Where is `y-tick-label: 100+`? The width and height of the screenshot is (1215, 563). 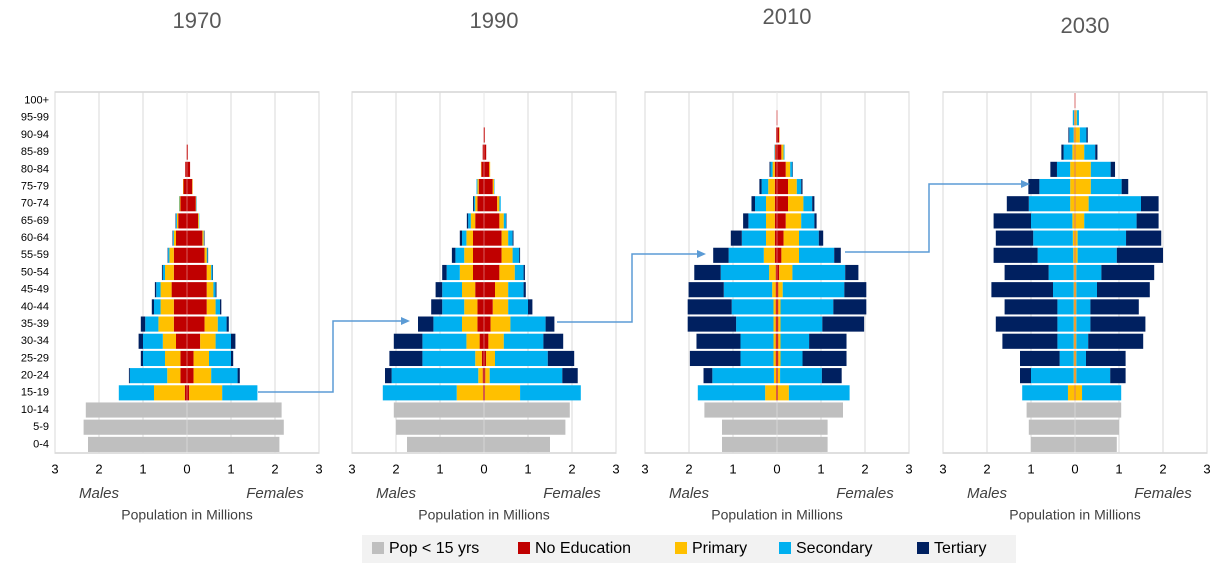 y-tick-label: 100+ is located at coordinates (36, 101).